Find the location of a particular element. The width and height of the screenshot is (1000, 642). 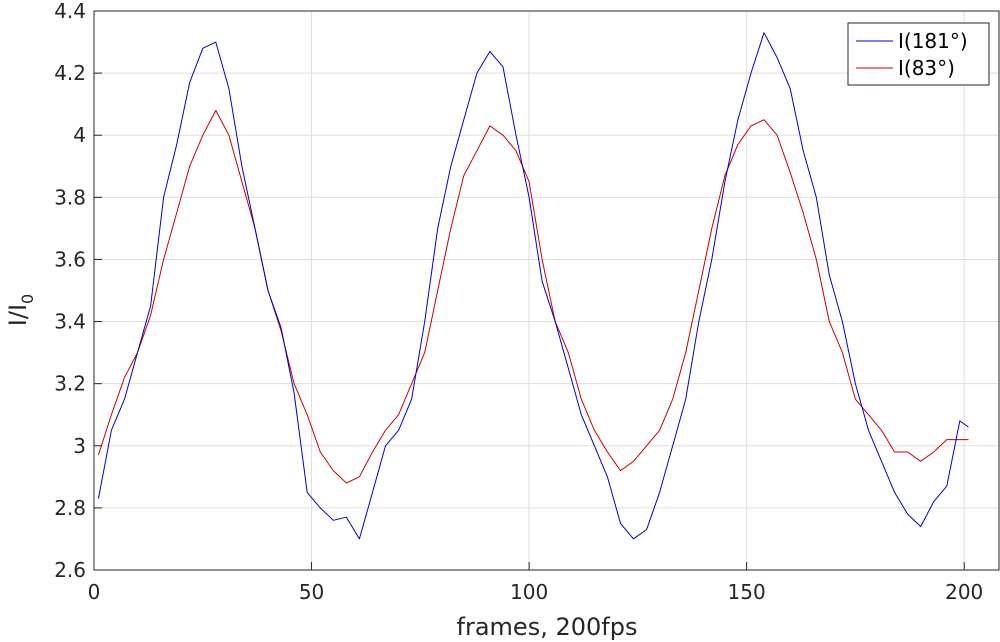

y-tick-label: 3.2 is located at coordinates (70, 384).